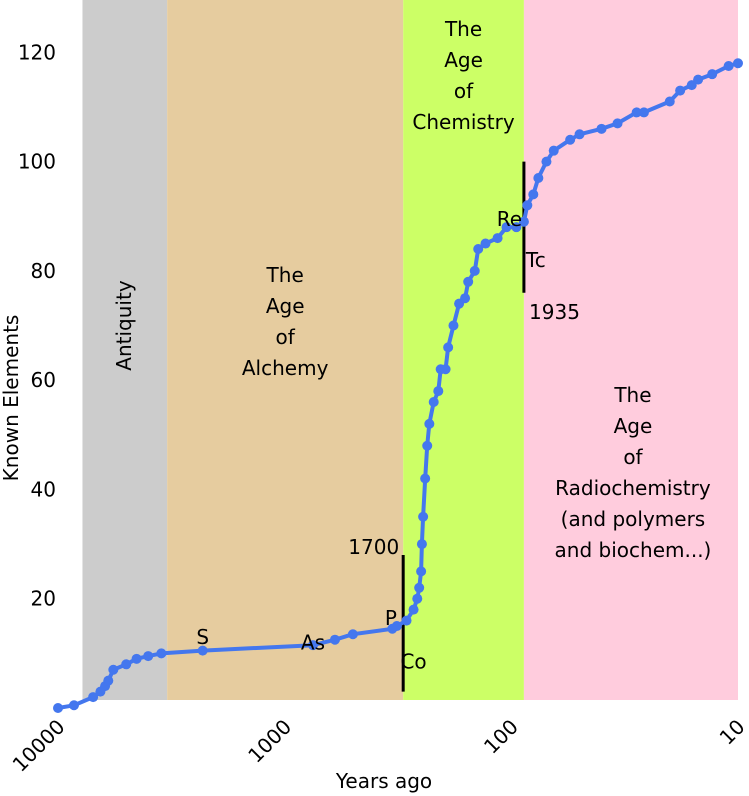  I want to click on y-tick-label: 80, so click(43, 271).